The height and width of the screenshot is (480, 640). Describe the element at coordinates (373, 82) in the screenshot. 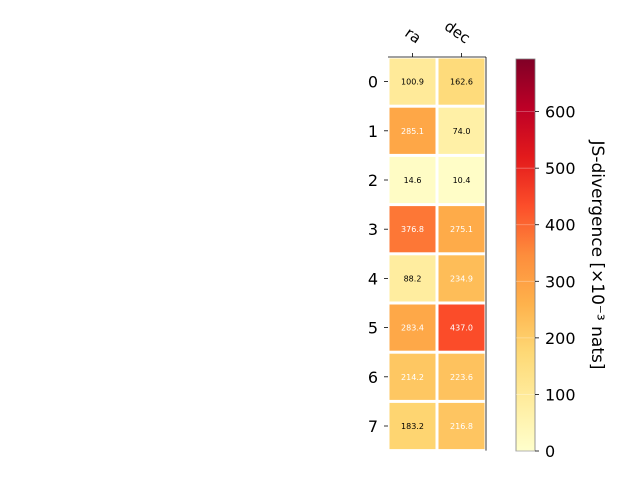

I see `row-label: 0` at that location.